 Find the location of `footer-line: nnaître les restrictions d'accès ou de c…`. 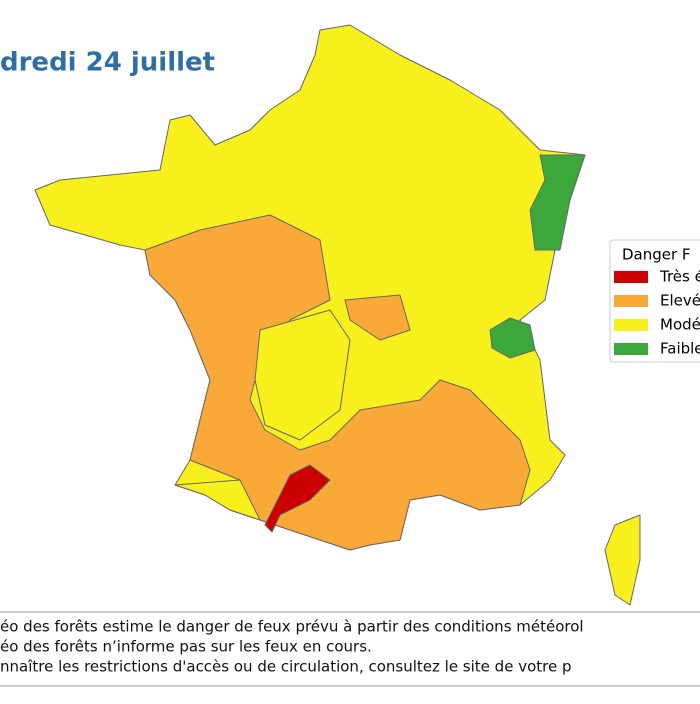

footer-line: nnaître les restrictions d'accès ou de c… is located at coordinates (285, 667).